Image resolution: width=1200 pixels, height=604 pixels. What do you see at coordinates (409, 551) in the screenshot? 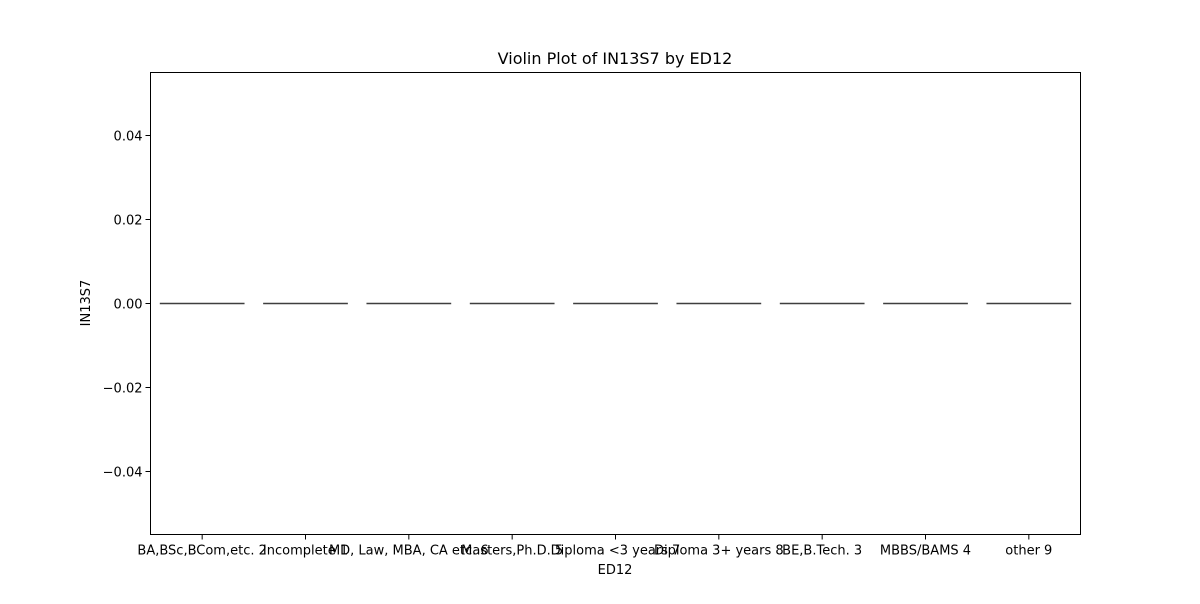
I see `x-tick-label: MD, Law, MBA, CA etc. 6` at bounding box center [409, 551].